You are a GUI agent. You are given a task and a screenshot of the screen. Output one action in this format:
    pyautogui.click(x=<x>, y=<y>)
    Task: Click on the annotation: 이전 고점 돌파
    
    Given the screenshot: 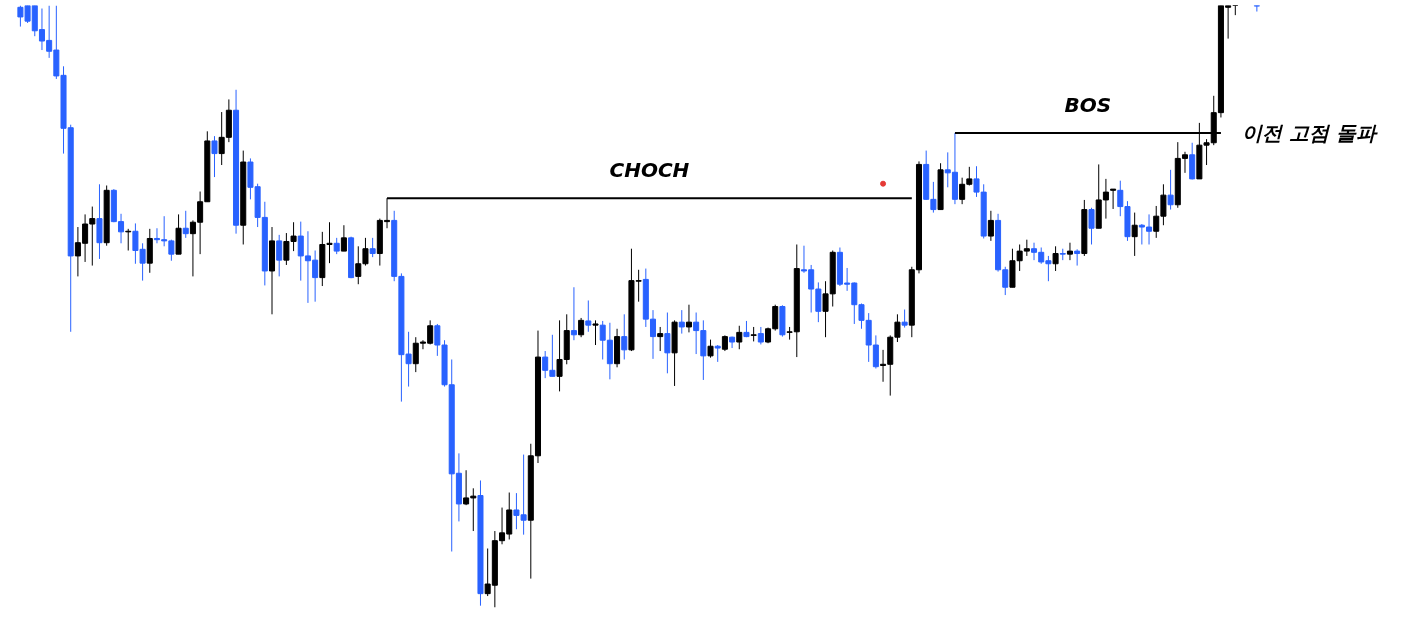 What is the action you would take?
    pyautogui.click(x=1310, y=133)
    